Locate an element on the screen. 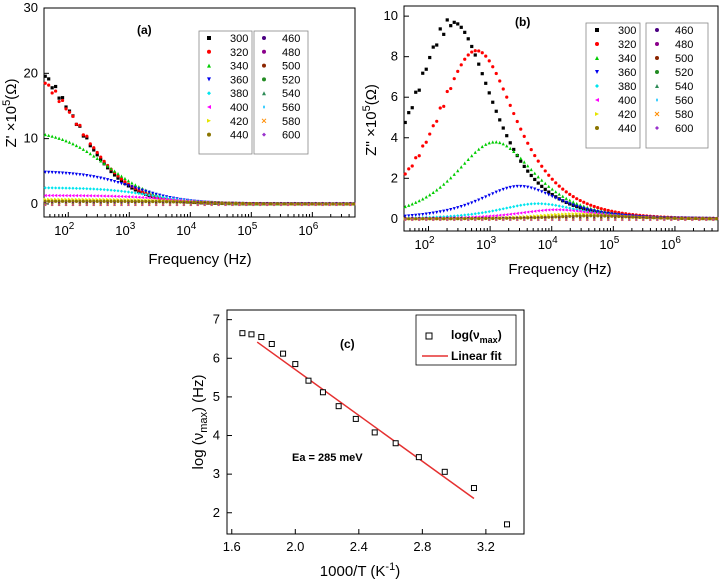 This screenshot has width=724, height=584. panel-c-ylabel-b: ) (Hz) is located at coordinates (198, 394).